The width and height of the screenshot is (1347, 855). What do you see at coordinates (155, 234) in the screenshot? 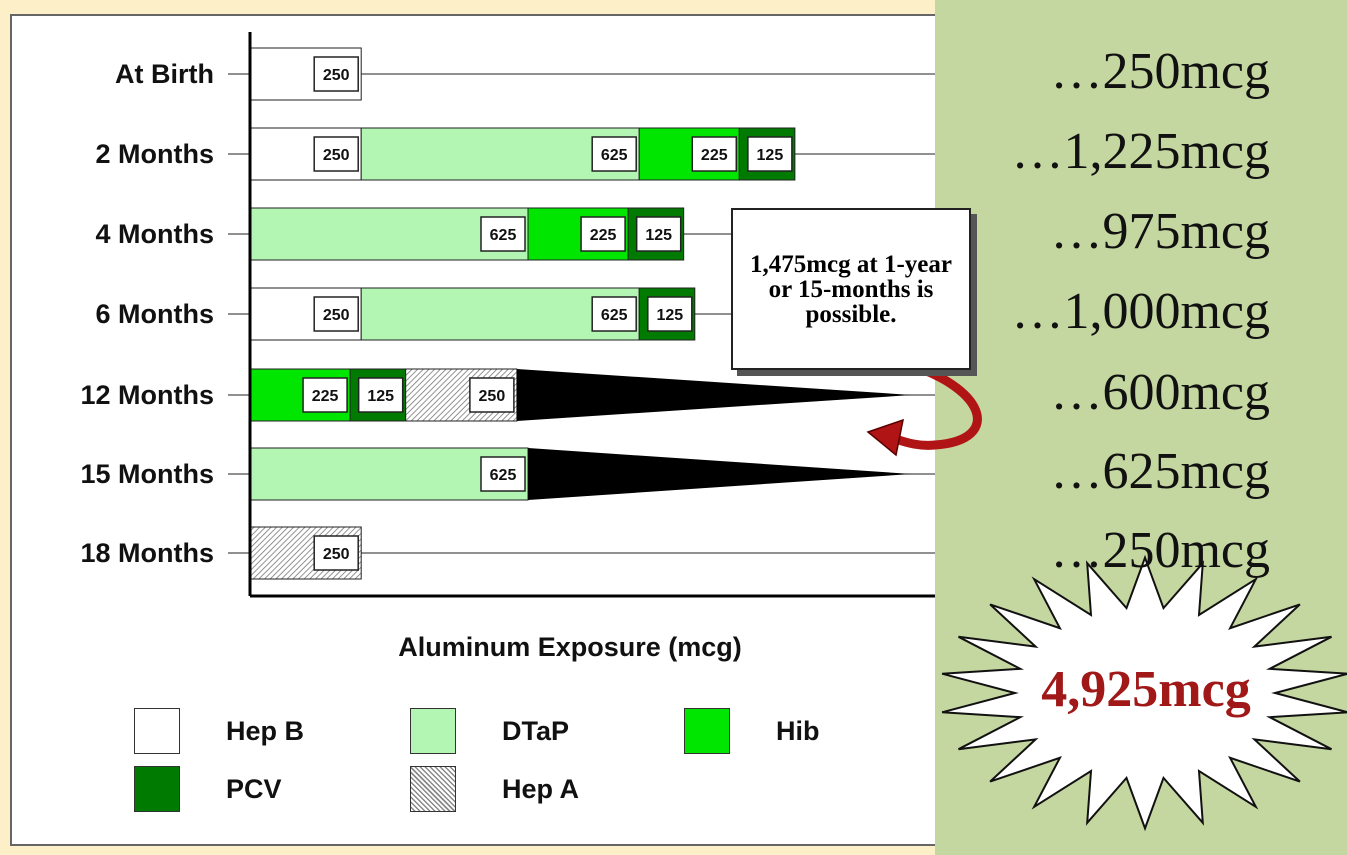
I see `y-tick-4-months: 4 Months` at bounding box center [155, 234].